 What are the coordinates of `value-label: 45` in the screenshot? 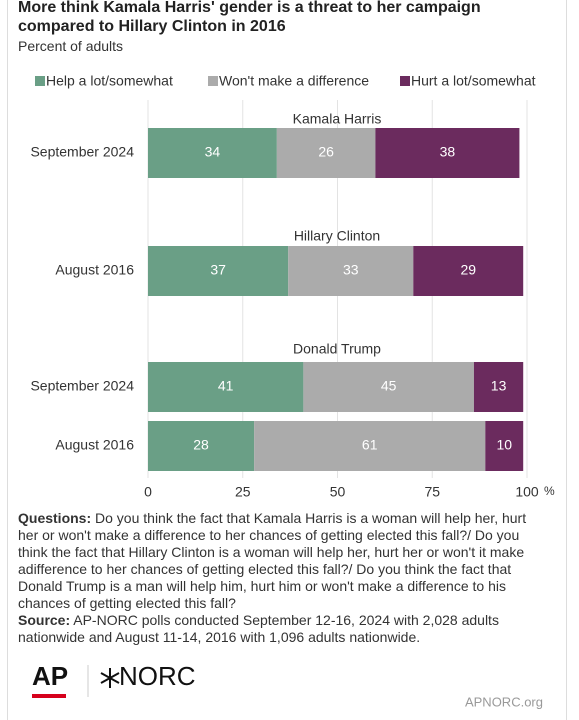 It's located at (389, 386).